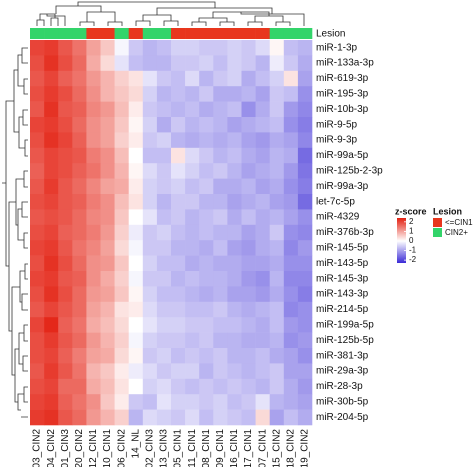  What do you see at coordinates (220, 448) in the screenshot?
I see `column-label: 09_CIN1` at bounding box center [220, 448].